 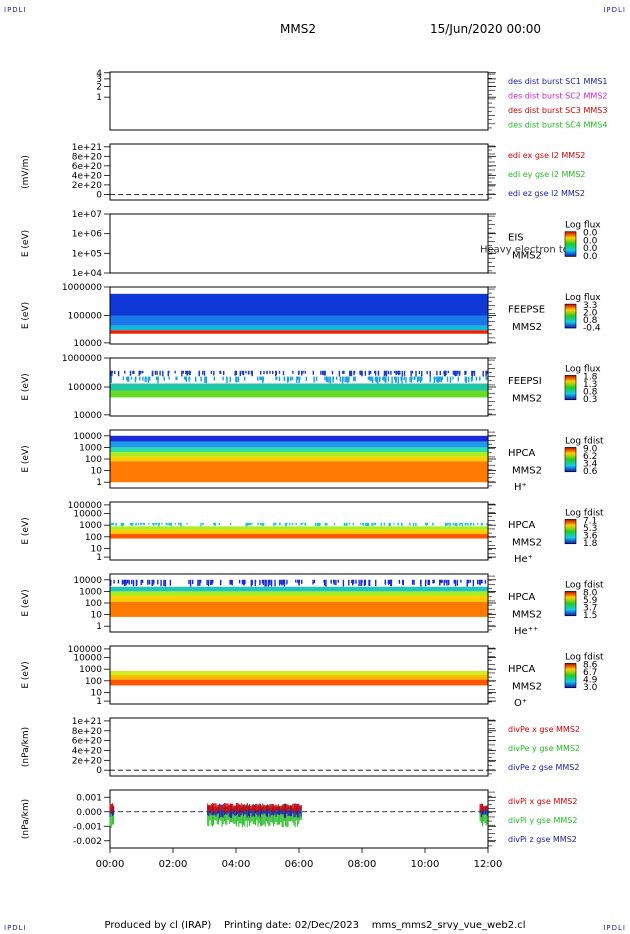 What do you see at coordinates (542, 839) in the screenshot?
I see `legend-label: divPi z gse MMS2` at bounding box center [542, 839].